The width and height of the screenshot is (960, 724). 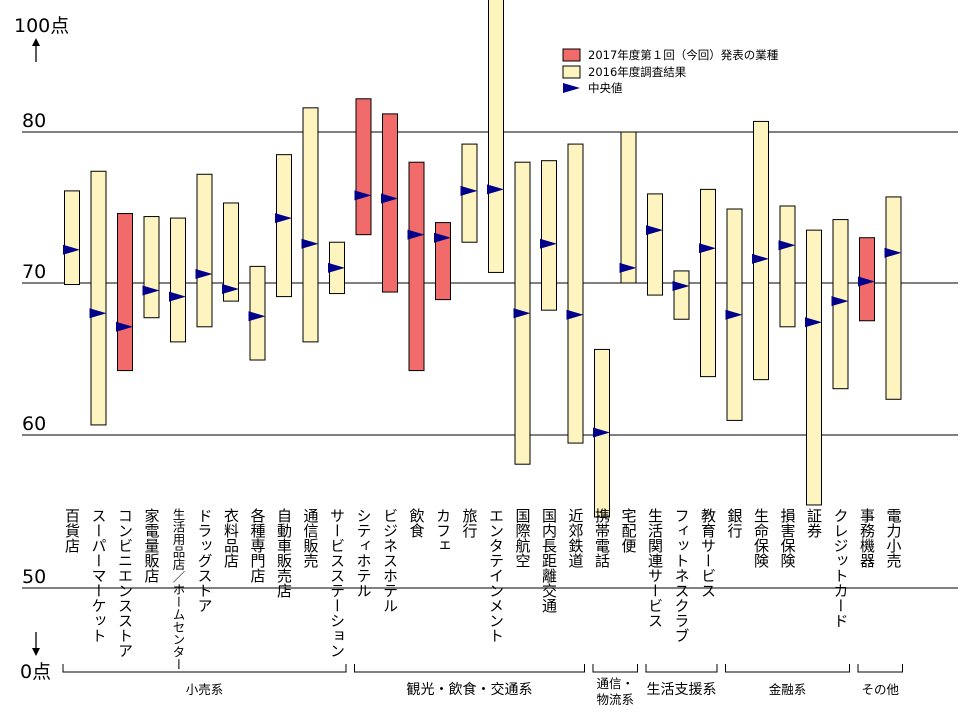 I want to click on y-tick-label-50: 50, so click(x=34, y=577).